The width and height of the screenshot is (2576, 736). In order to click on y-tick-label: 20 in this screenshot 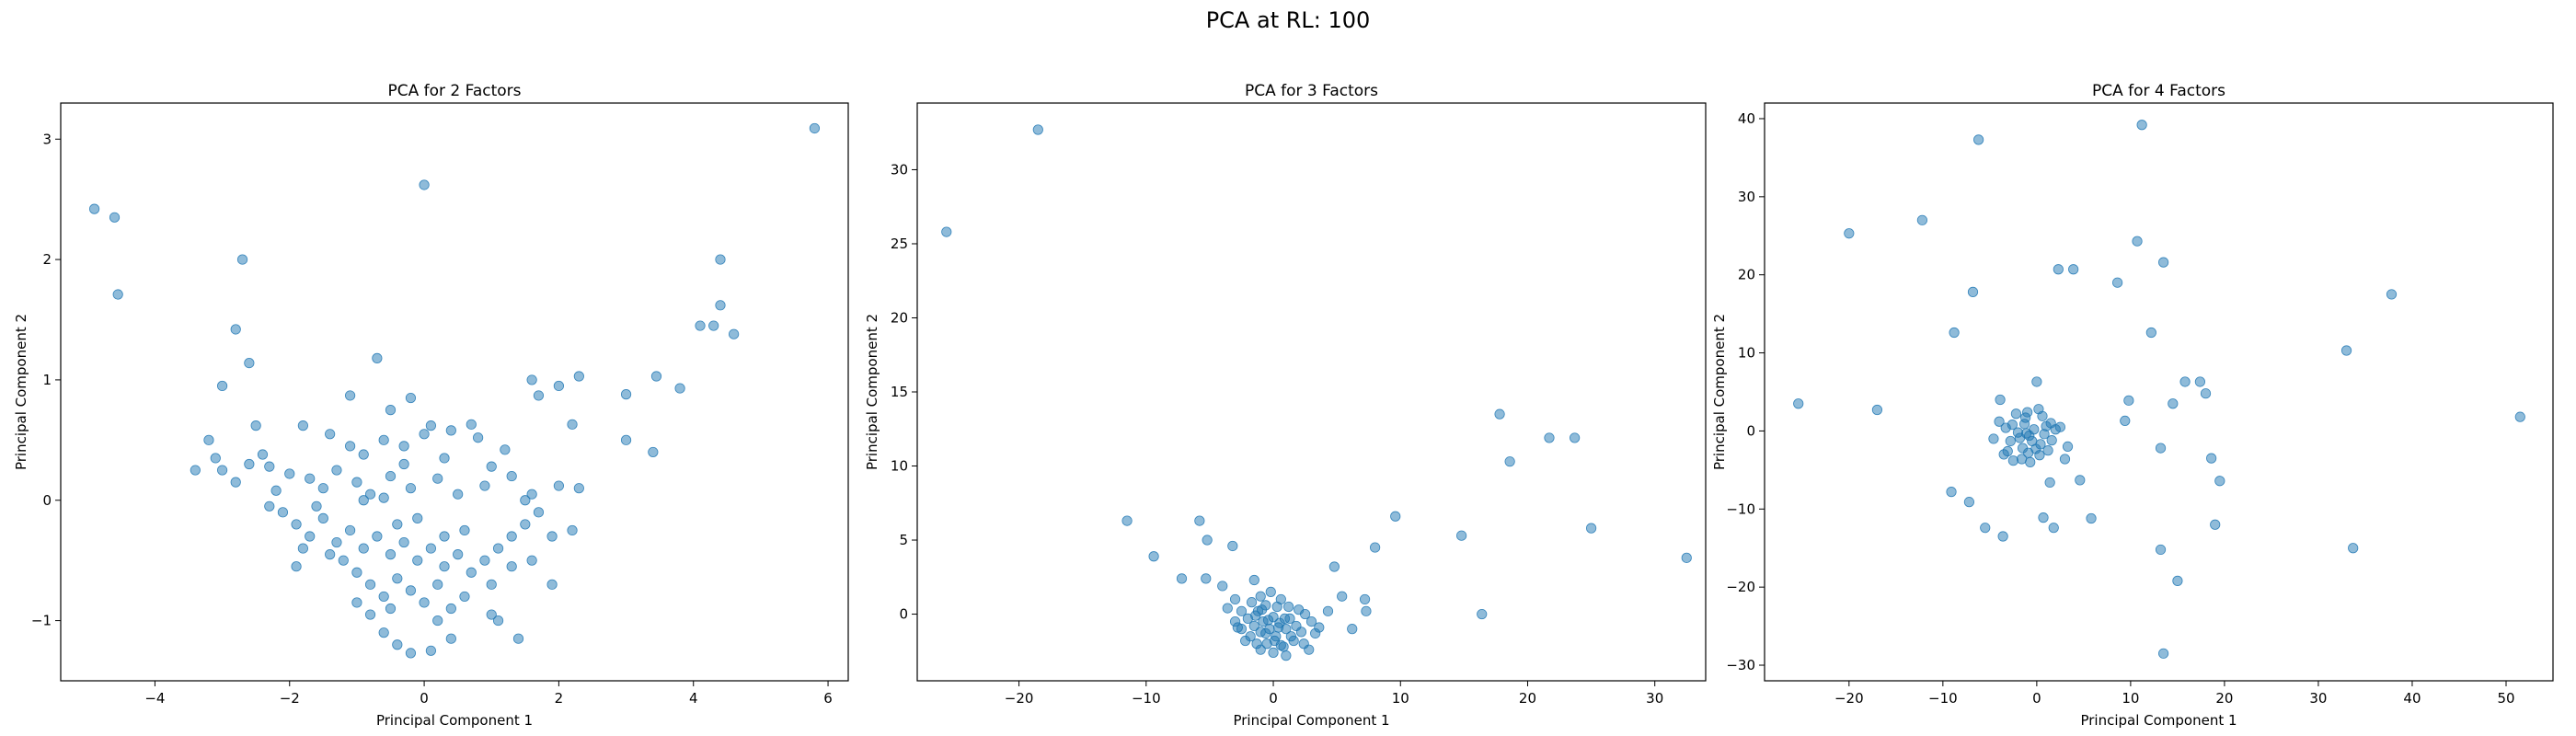, I will do `click(899, 317)`.